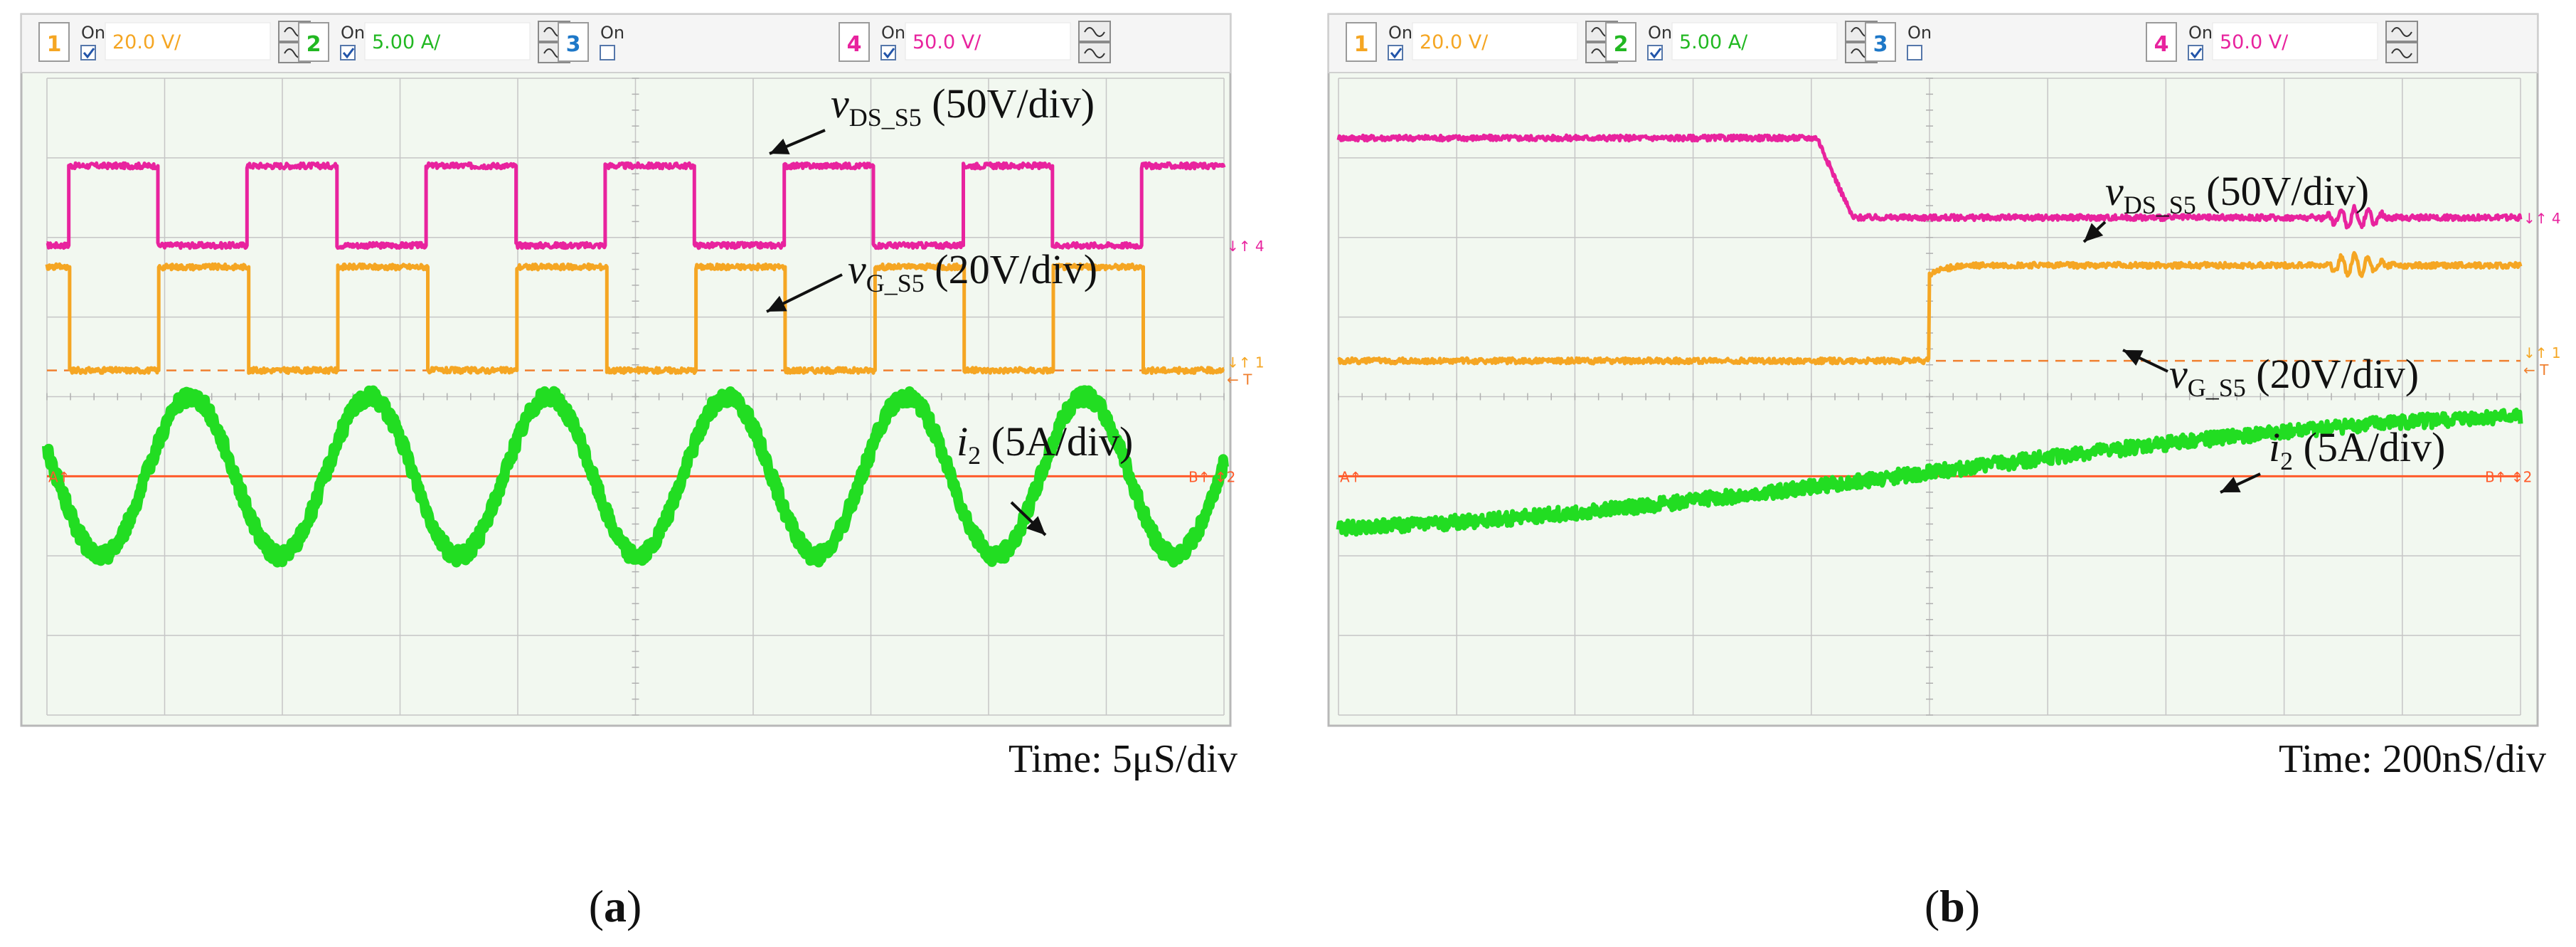  What do you see at coordinates (2200, 33) in the screenshot?
I see `channel-4-on-label: On` at bounding box center [2200, 33].